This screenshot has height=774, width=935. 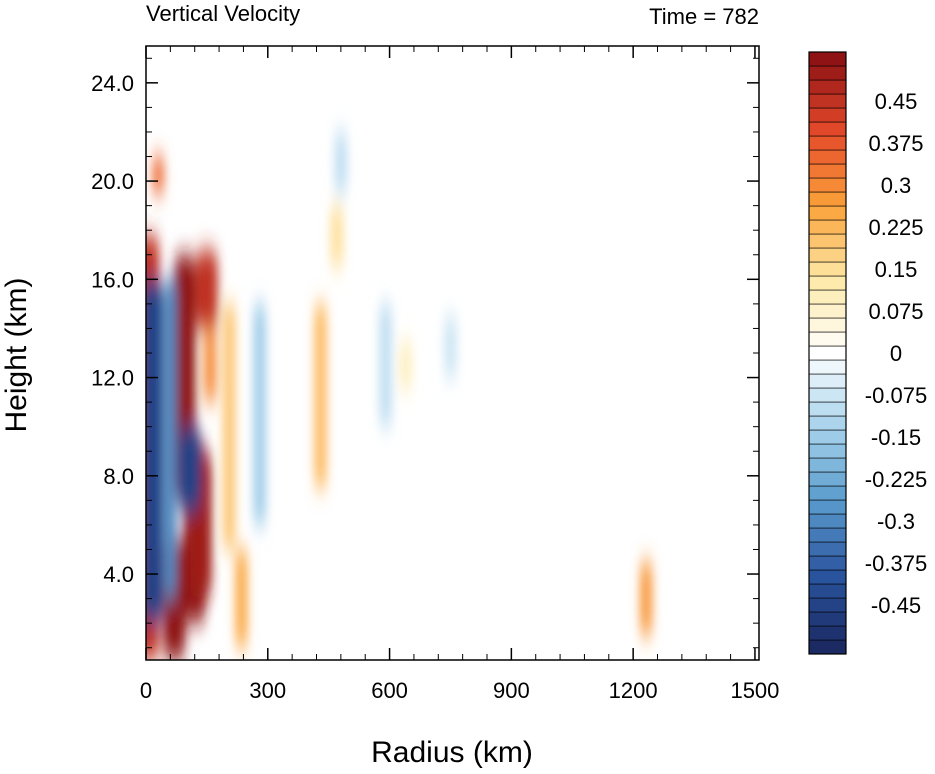 I want to click on x-tick-label: 0, so click(x=146, y=690).